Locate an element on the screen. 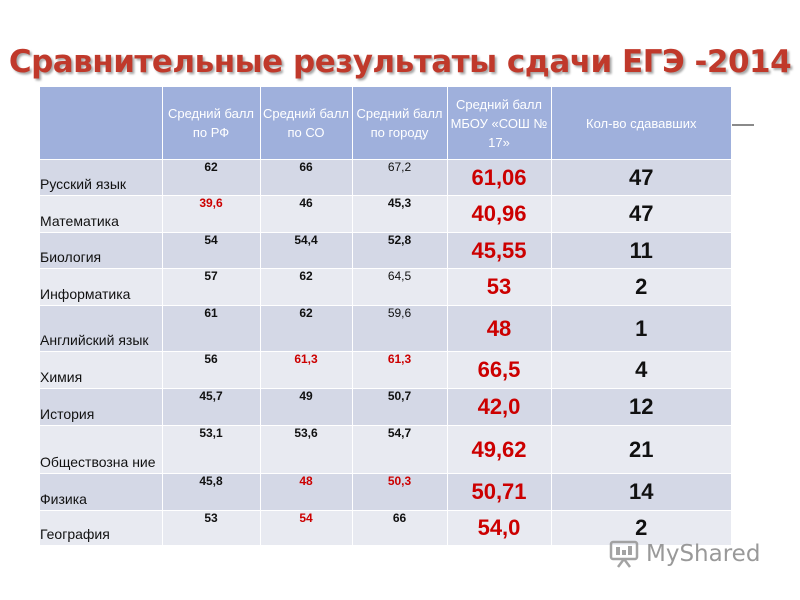 The image size is (800, 600). participants-count-cell: 1 is located at coordinates (641, 328).